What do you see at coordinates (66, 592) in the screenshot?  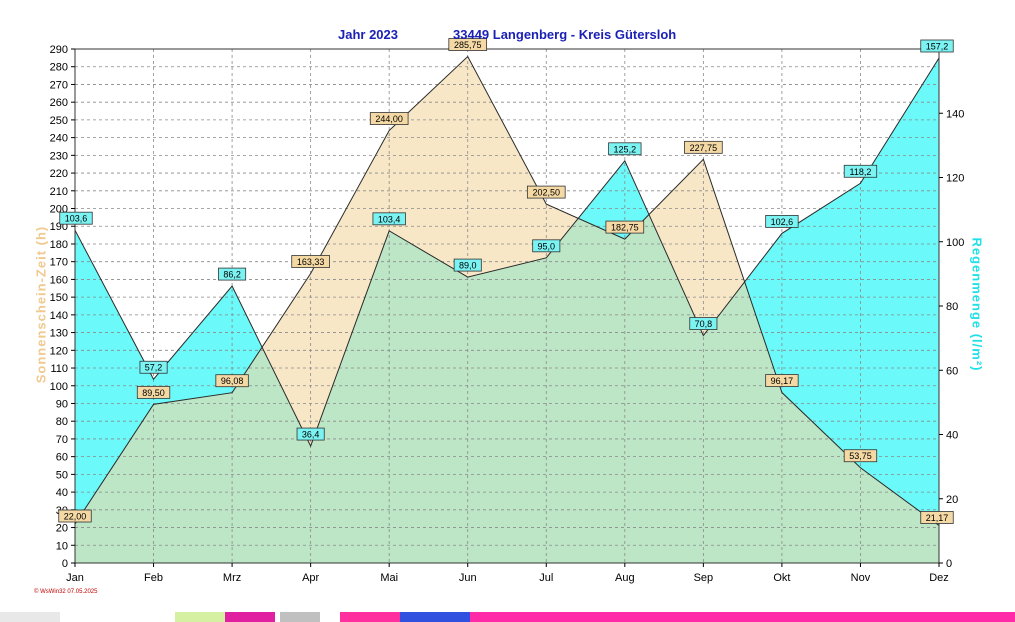 I see `footer-credit: © WsWin32 07.05.2025` at bounding box center [66, 592].